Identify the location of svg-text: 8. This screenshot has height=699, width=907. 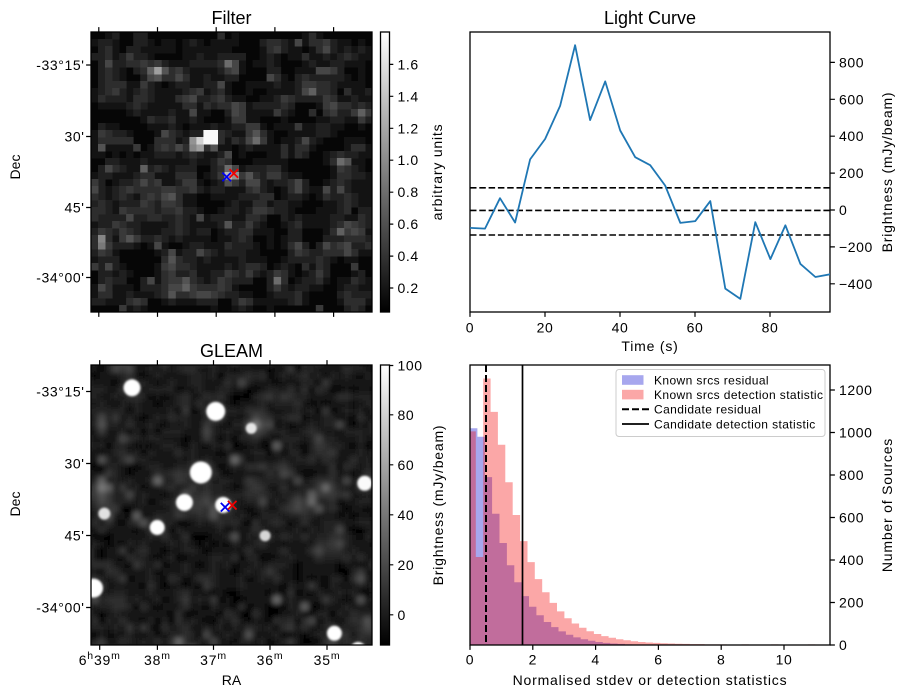
(721, 660).